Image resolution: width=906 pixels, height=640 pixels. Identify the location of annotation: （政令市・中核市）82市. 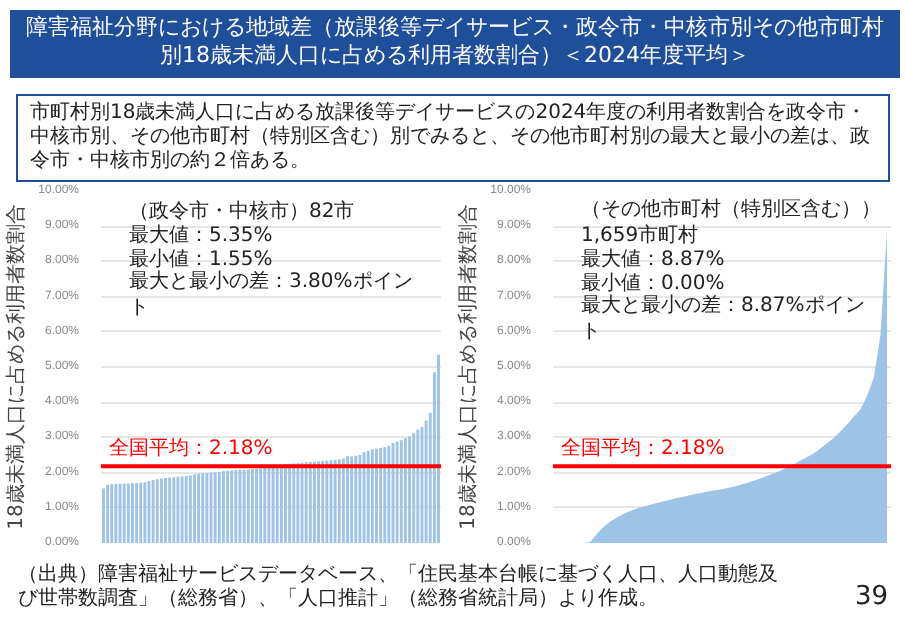
(242, 211).